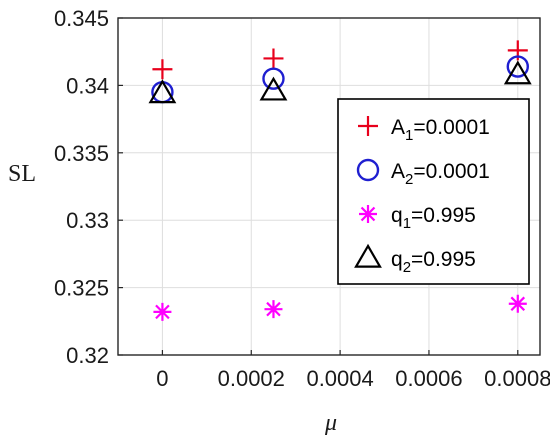  I want to click on x-tick-label: 0.0002, so click(251, 378).